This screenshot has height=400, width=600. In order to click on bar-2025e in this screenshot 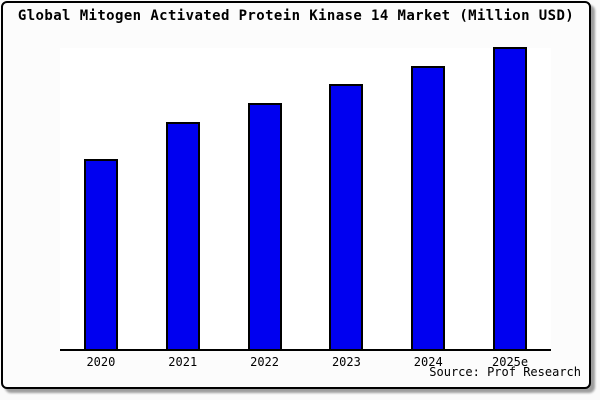, I will do `click(510, 198)`.